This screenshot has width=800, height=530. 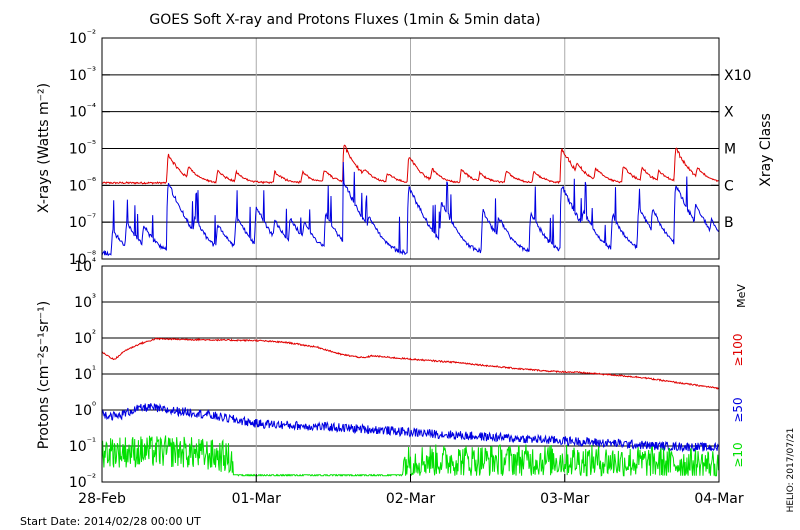 I want to click on proton-y-tick-label: 10⁰, so click(x=85, y=410).